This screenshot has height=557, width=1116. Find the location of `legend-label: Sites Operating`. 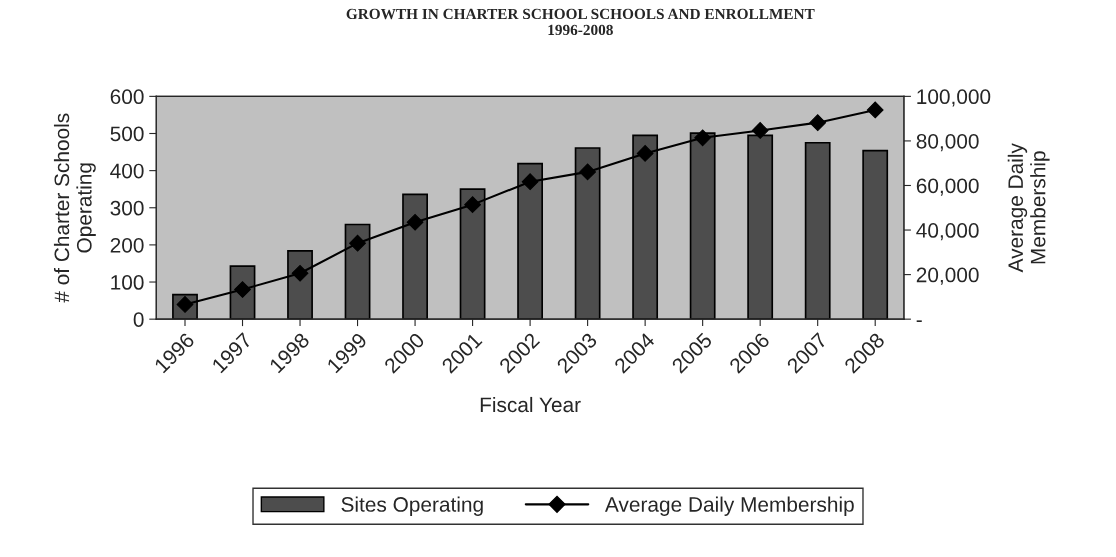

legend-label: Sites Operating is located at coordinates (412, 506).